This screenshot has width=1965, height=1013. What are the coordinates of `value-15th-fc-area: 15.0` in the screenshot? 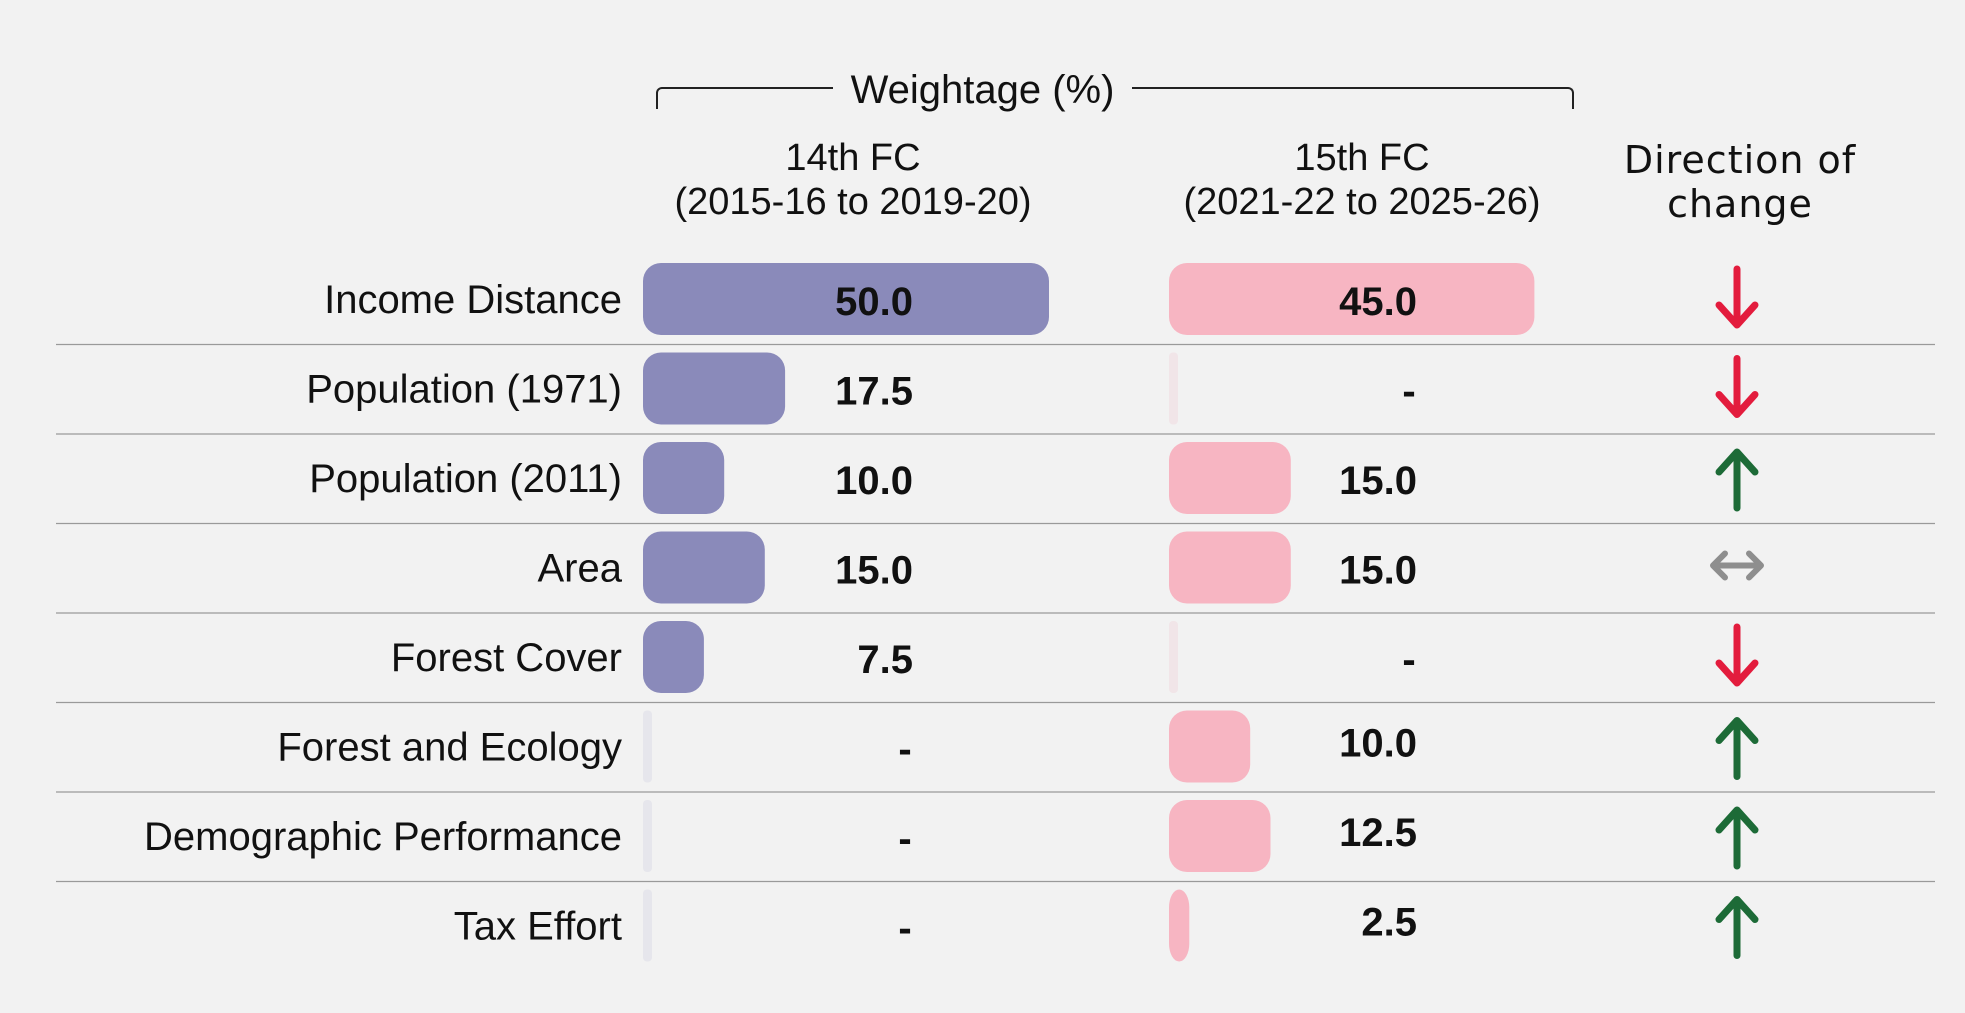 It's located at (1378, 571).